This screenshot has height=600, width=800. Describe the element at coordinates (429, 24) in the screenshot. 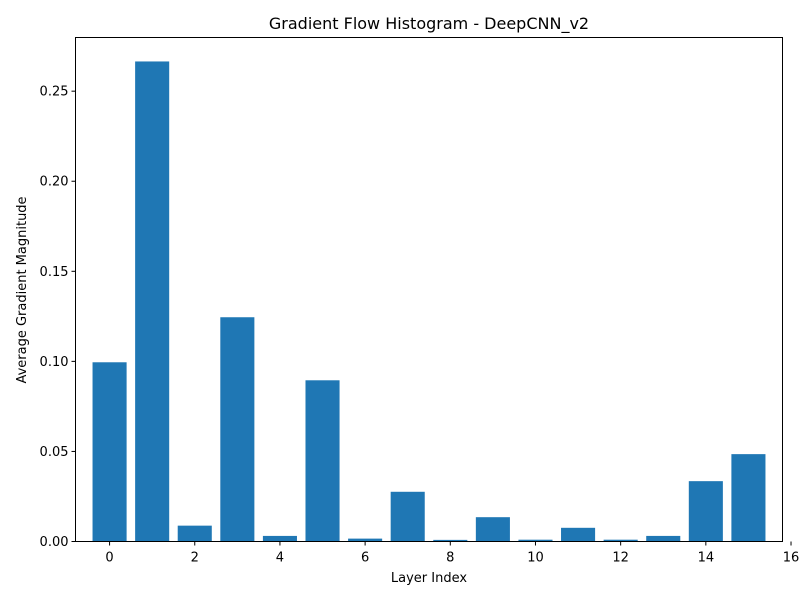

I see `chart-title: Gradient Flow Histogram - DeepCNN_v2` at that location.